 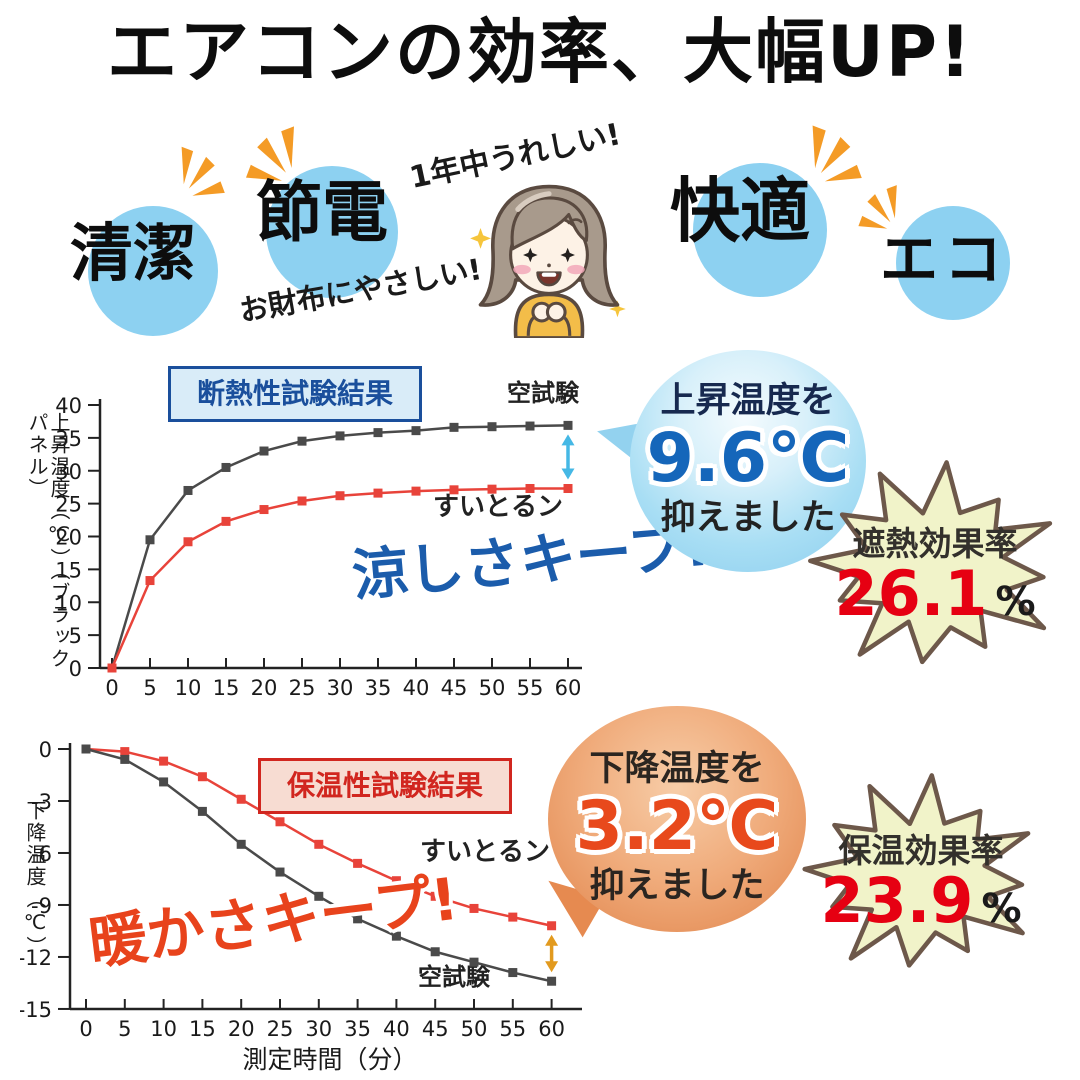 I want to click on svg-text: -9, so click(x=41, y=906).